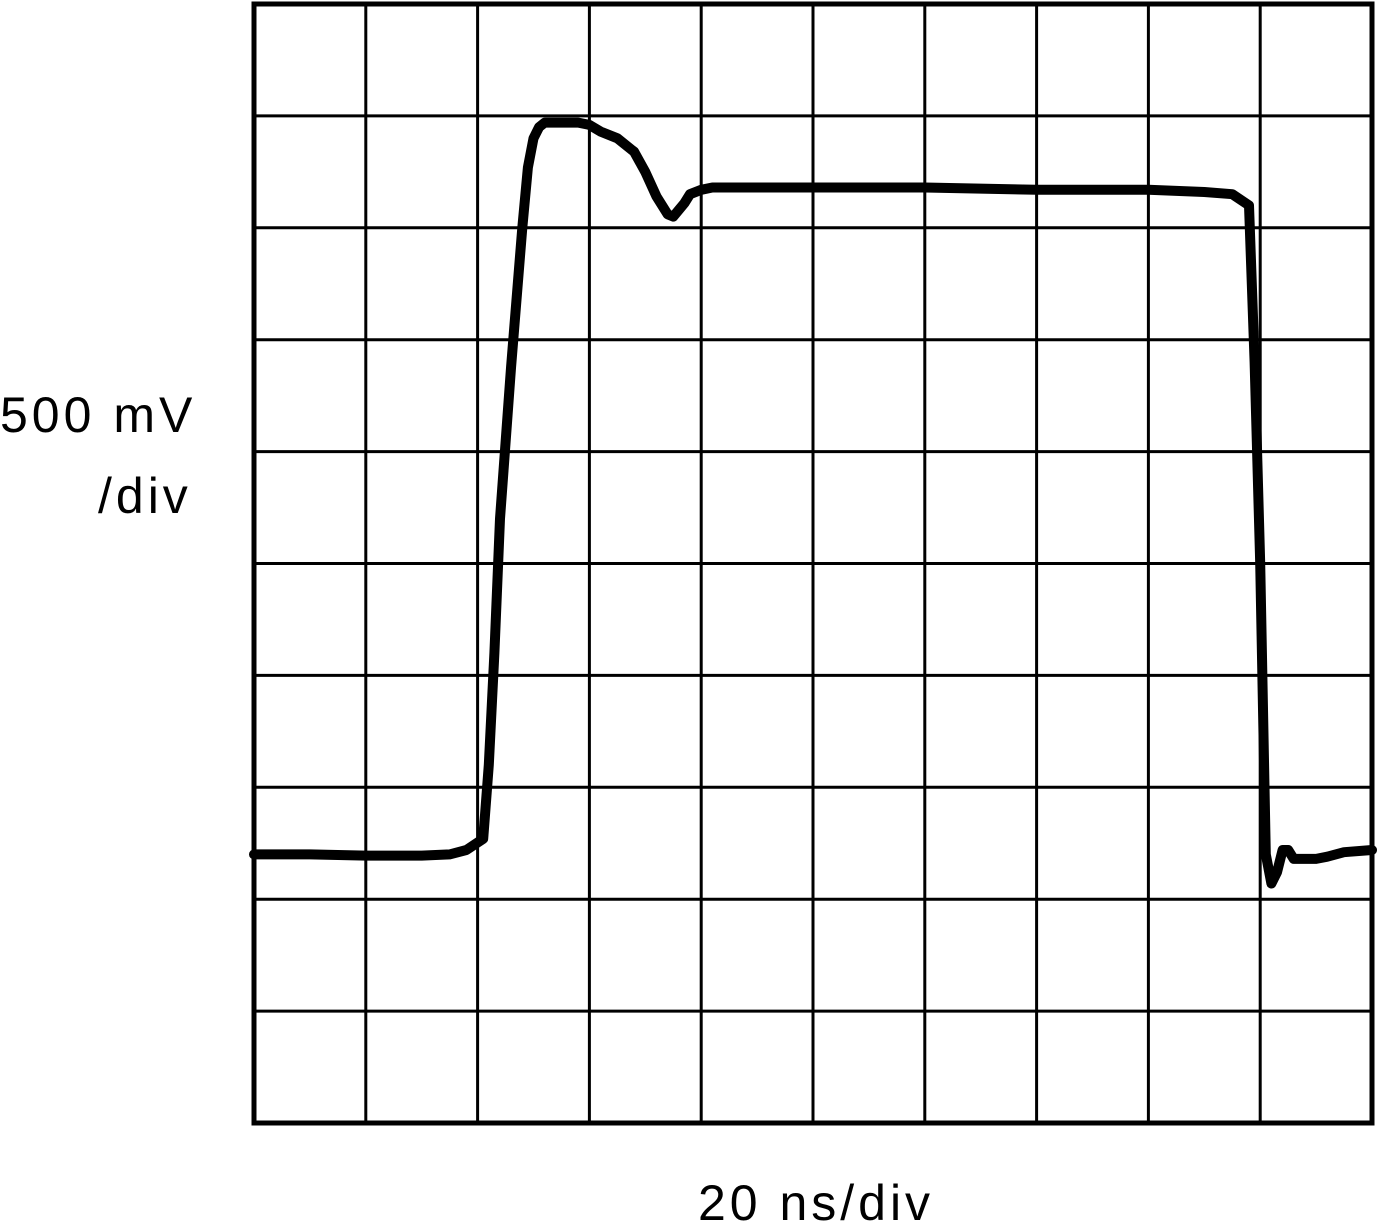 This screenshot has width=1377, height=1232. I want to click on y-axis-label-per-div: /div, so click(145, 496).